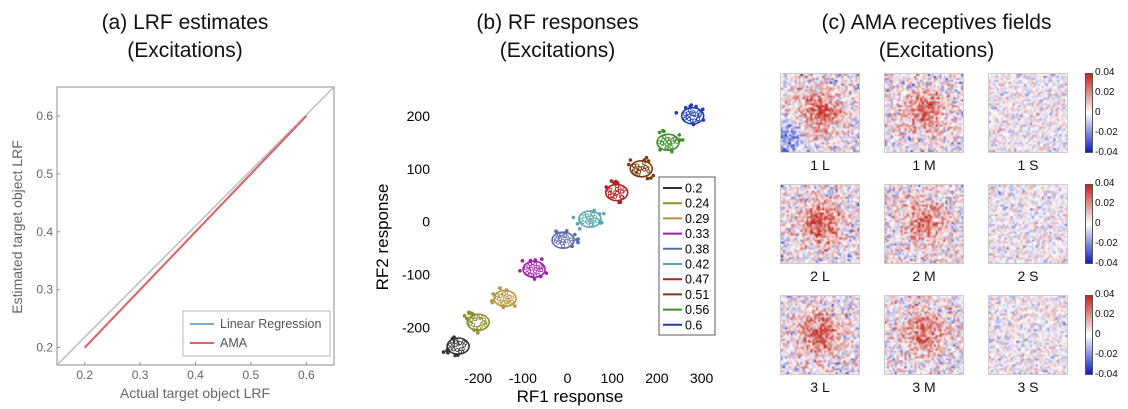 Image resolution: width=1128 pixels, height=409 pixels. Describe the element at coordinates (820, 276) in the screenshot. I see `receptive-field-label: 2 L` at that location.